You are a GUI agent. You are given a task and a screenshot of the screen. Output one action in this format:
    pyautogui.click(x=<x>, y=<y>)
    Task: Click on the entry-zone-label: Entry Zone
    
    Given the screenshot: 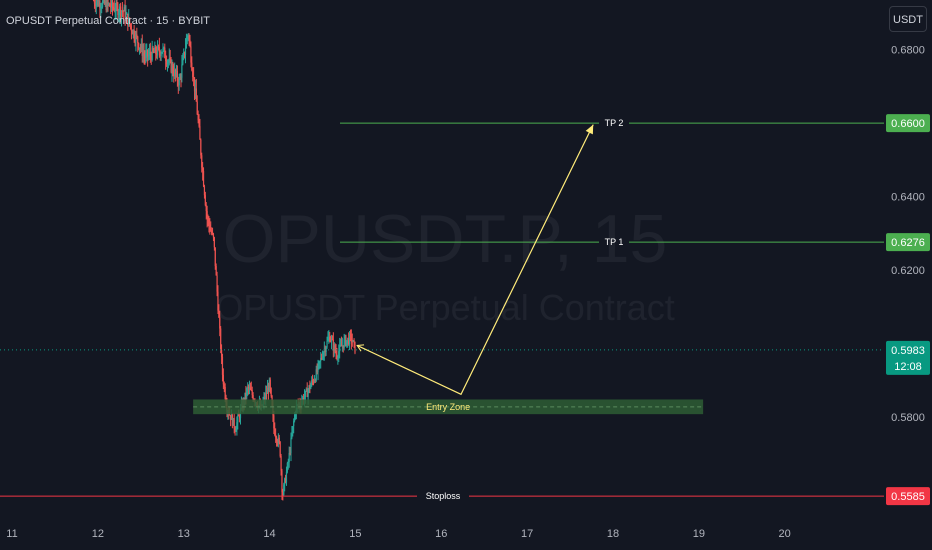 What is the action you would take?
    pyautogui.click(x=448, y=407)
    